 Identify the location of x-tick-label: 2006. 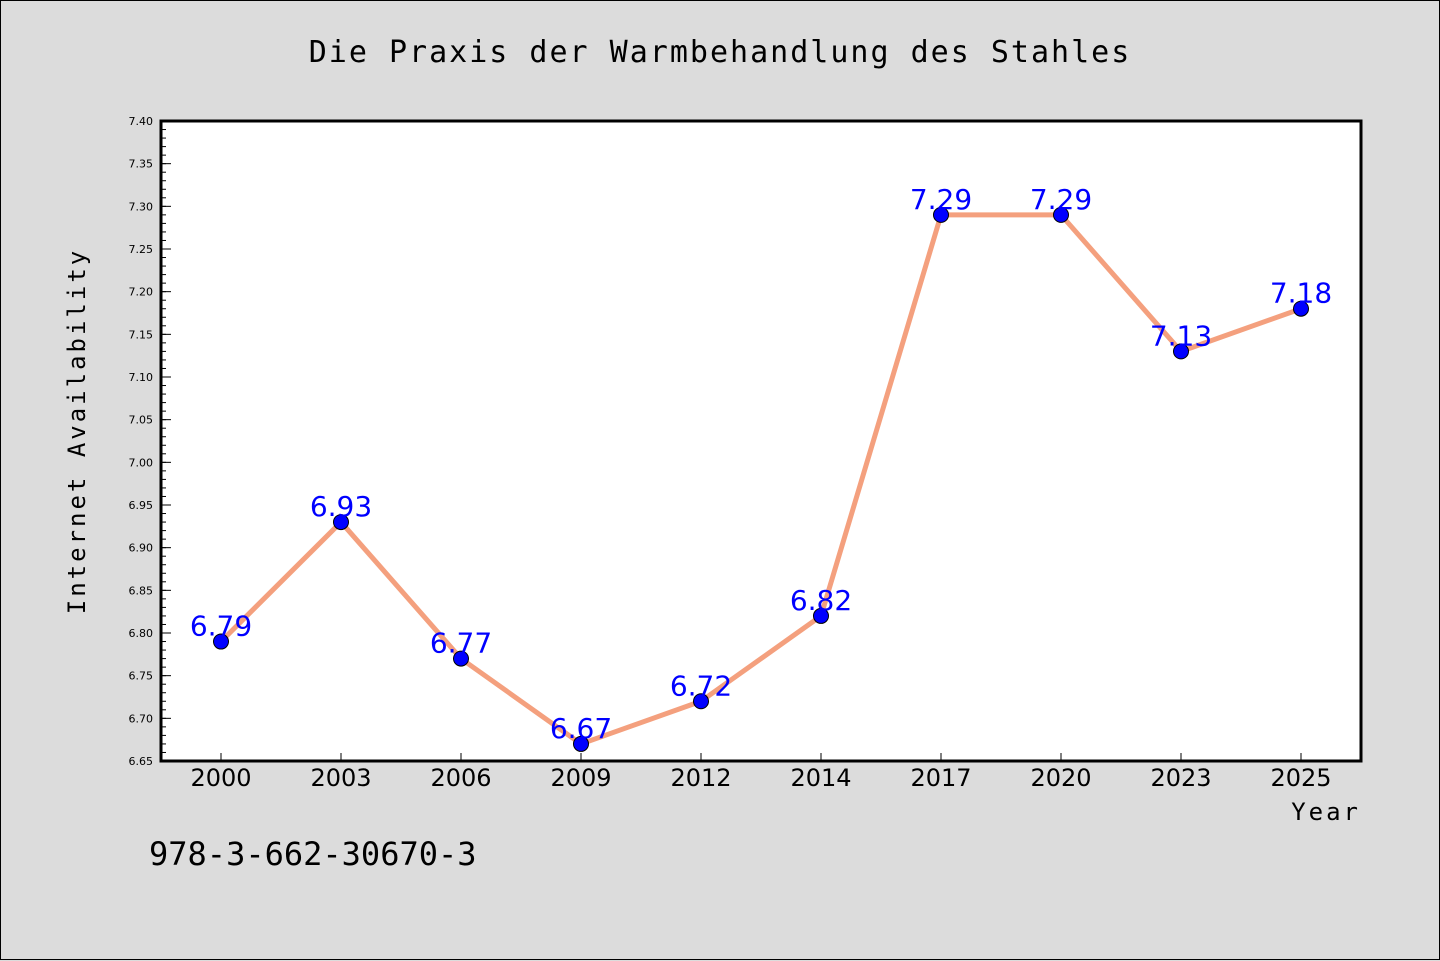
(460, 778).